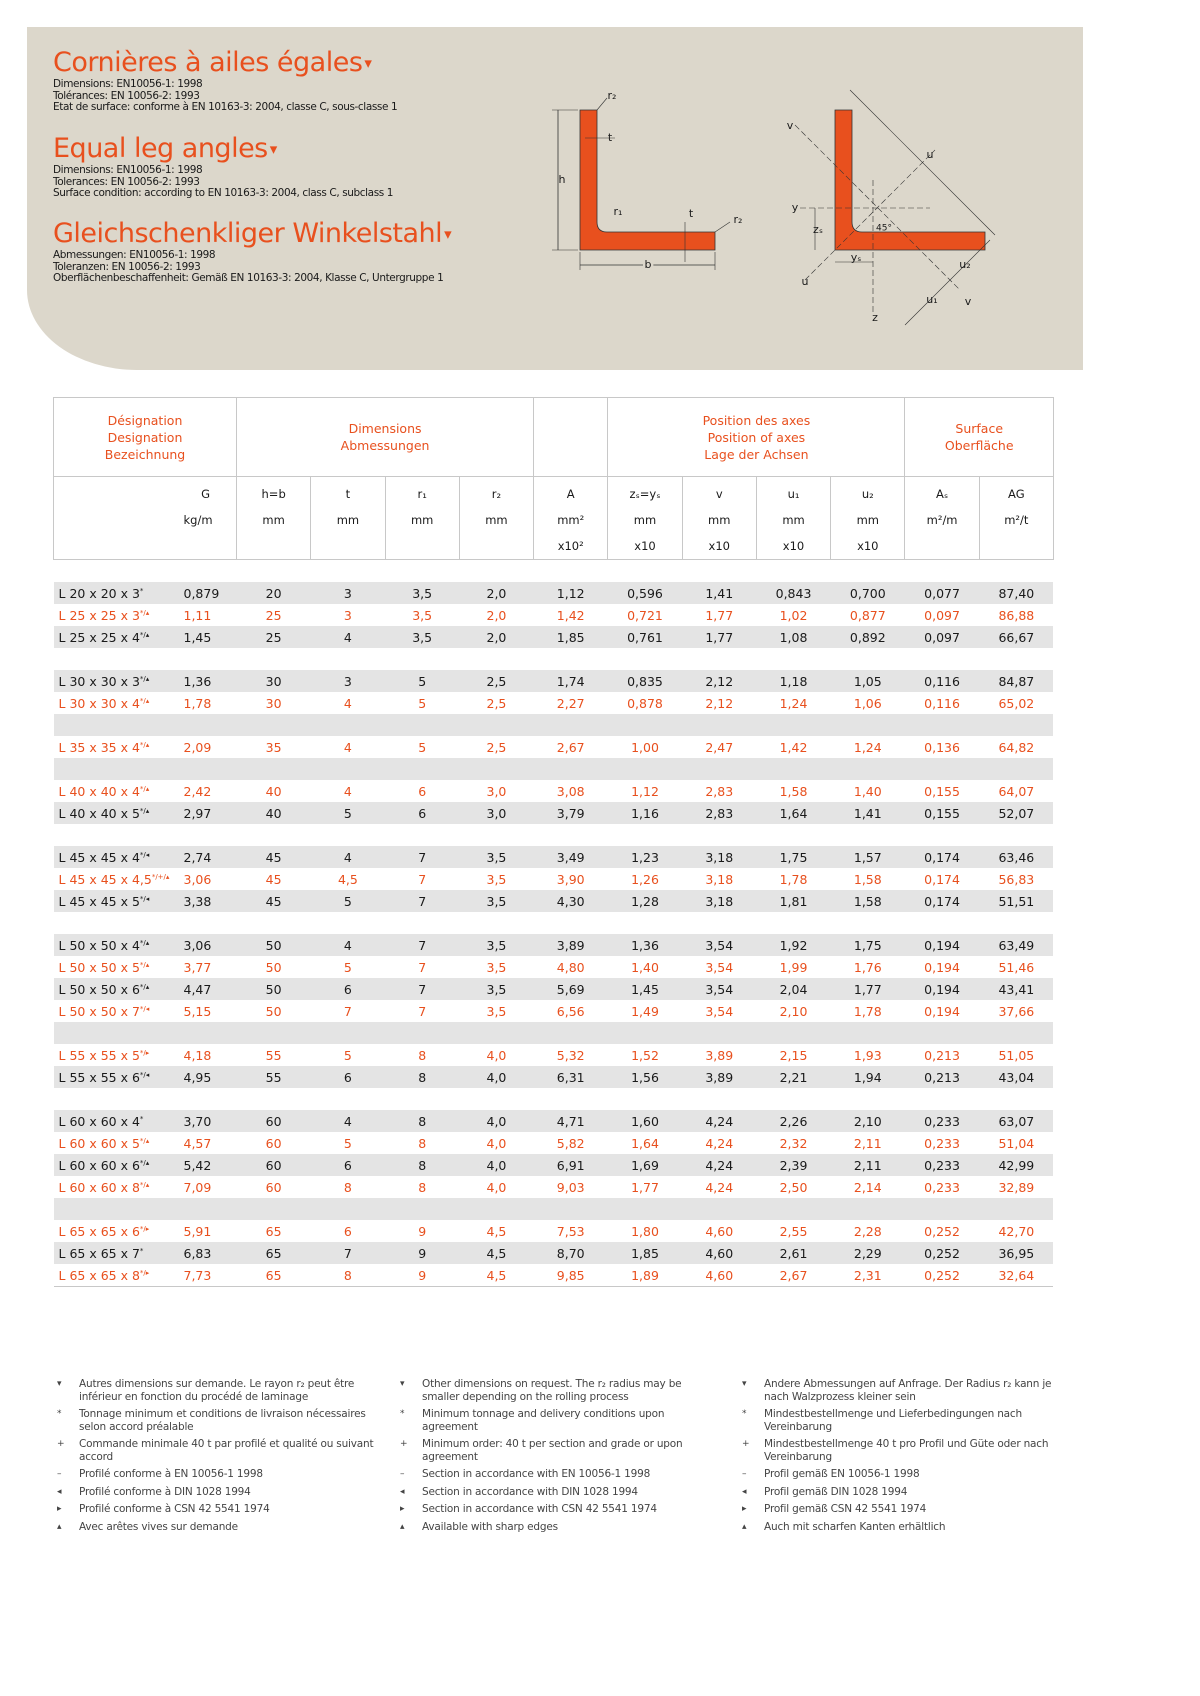 The image size is (1200, 1696). What do you see at coordinates (942, 1121) in the screenshot?
I see `value-cell: 0,233` at bounding box center [942, 1121].